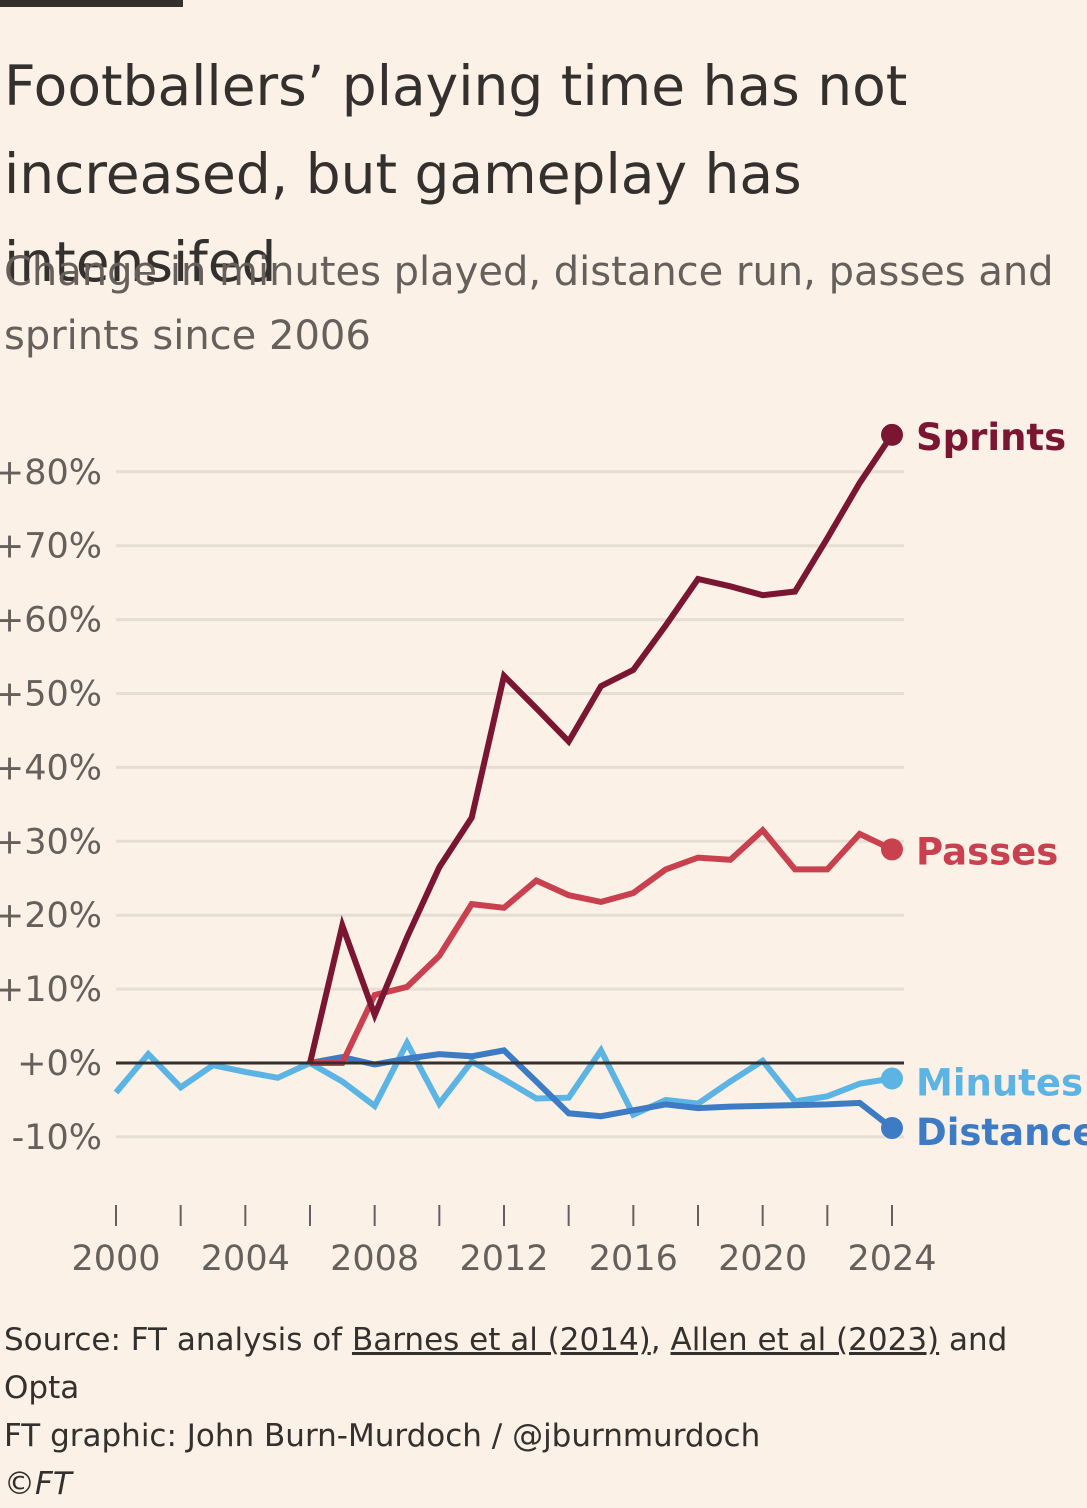 Image resolution: width=1087 pixels, height=1508 pixels. Describe the element at coordinates (374, 1259) in the screenshot. I see `x-tick-label: 2008` at that location.